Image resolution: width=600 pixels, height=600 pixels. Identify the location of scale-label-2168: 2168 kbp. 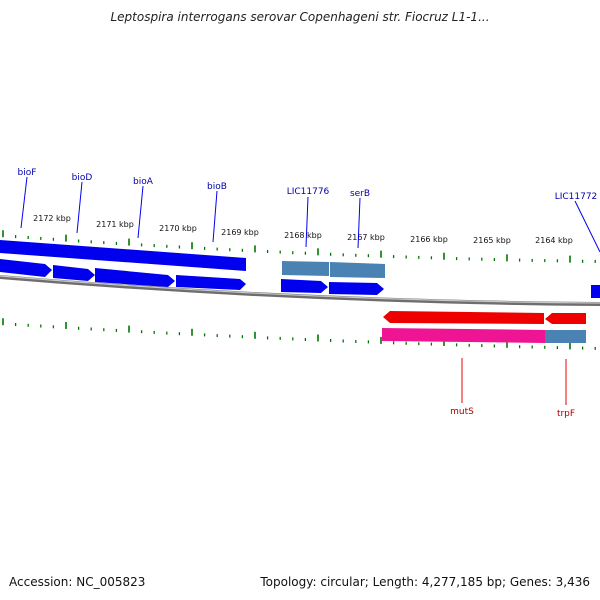
(303, 235).